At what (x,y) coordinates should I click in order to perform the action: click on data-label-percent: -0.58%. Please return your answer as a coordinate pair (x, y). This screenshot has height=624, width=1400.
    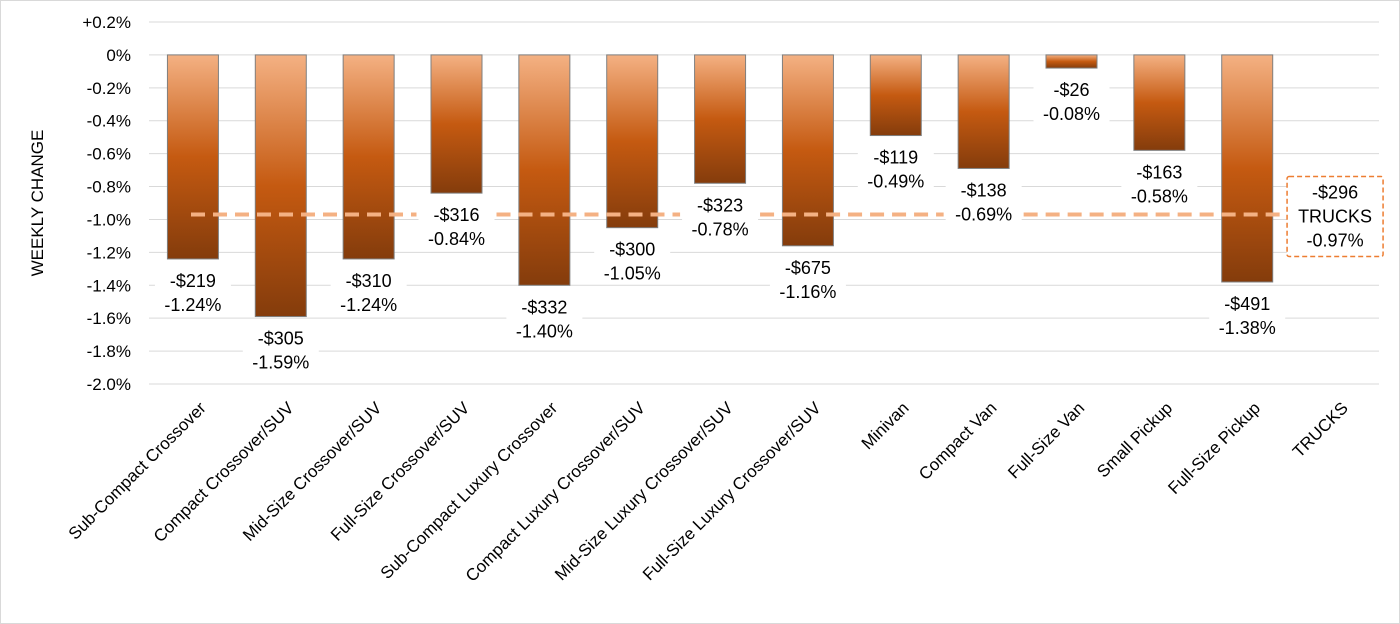
    Looking at the image, I should click on (1159, 196).